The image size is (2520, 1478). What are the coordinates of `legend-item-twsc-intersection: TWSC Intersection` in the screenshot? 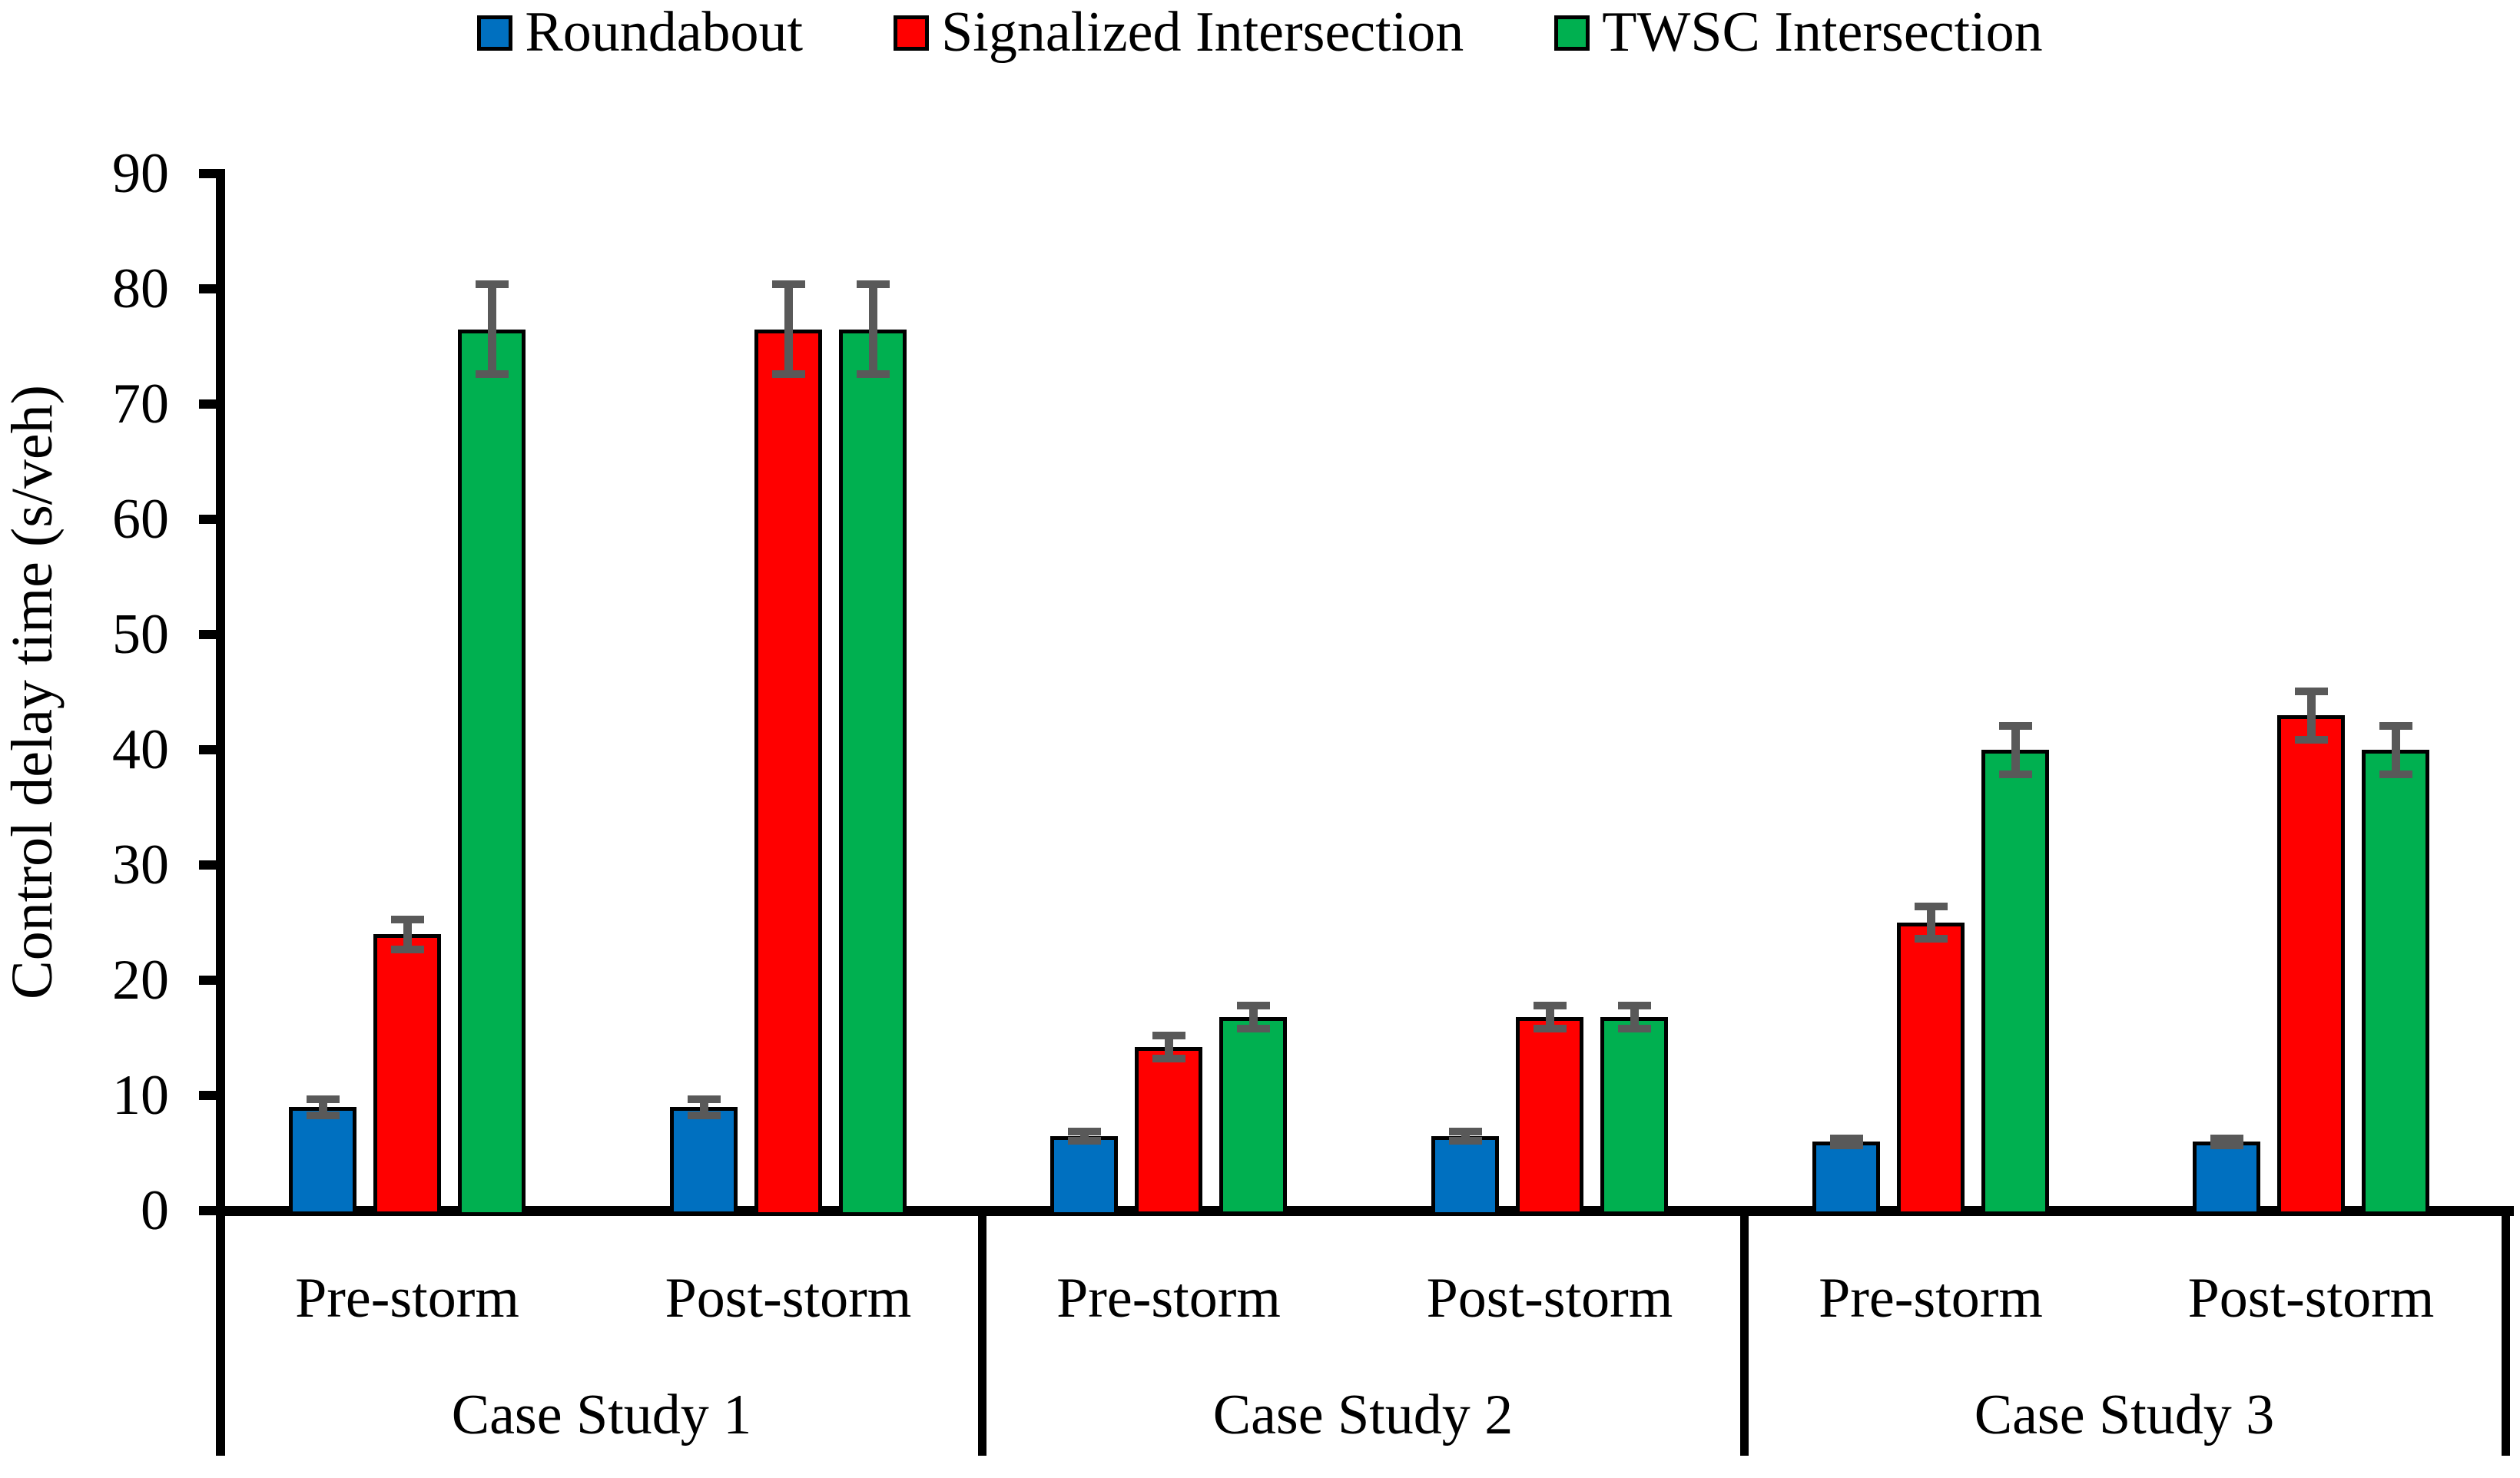 It's located at (1798, 32).